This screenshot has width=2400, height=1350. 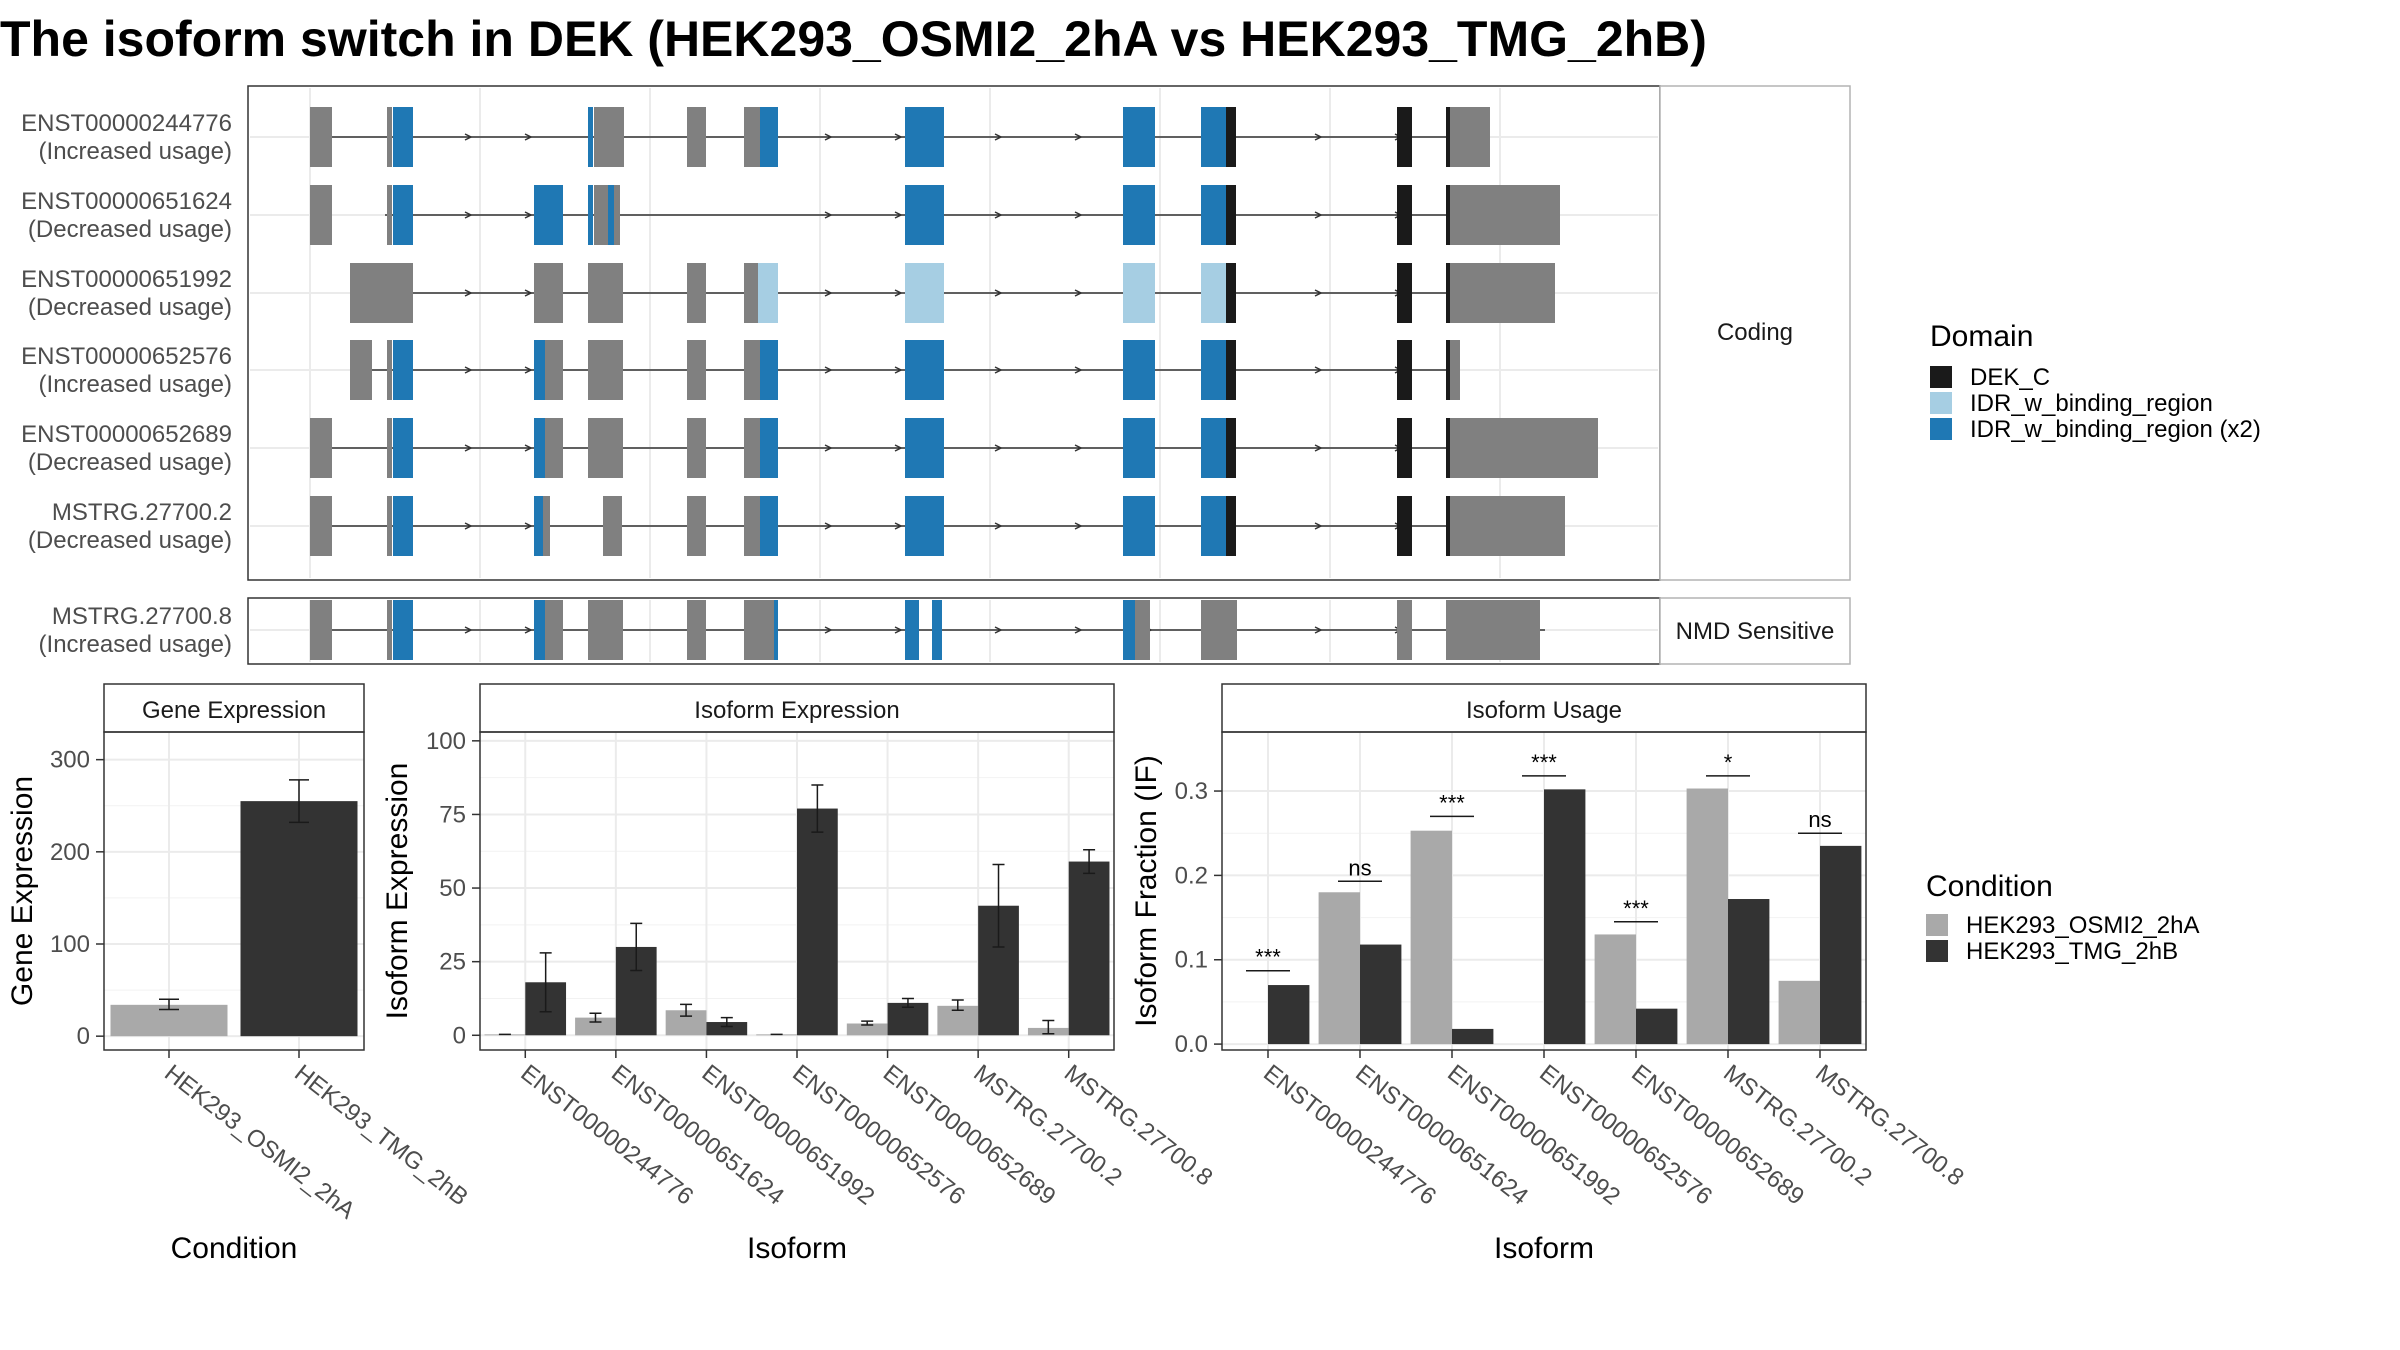 What do you see at coordinates (1191, 791) in the screenshot?
I see `y-tick-label: 0.3` at bounding box center [1191, 791].